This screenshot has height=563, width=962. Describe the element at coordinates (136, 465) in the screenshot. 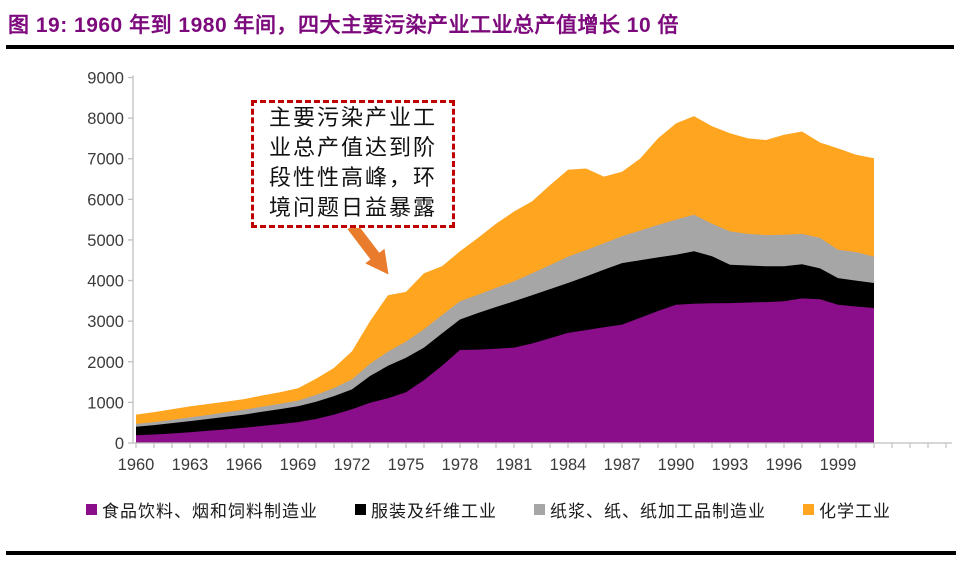

I see `x-tick-label: 1960` at that location.